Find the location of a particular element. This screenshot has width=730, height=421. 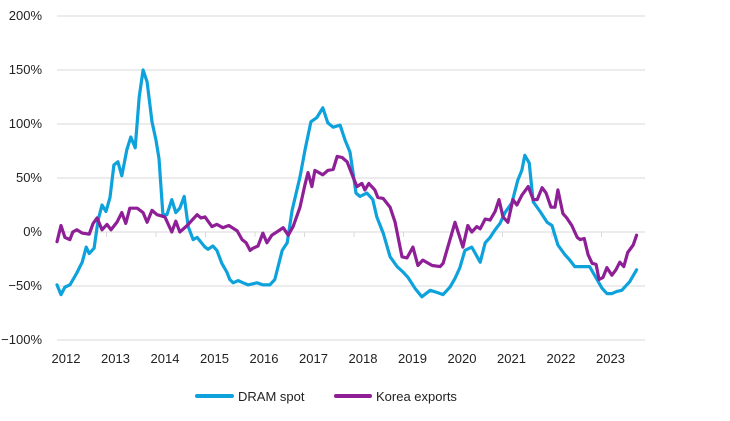

x-tick-label: 2015 is located at coordinates (214, 358).